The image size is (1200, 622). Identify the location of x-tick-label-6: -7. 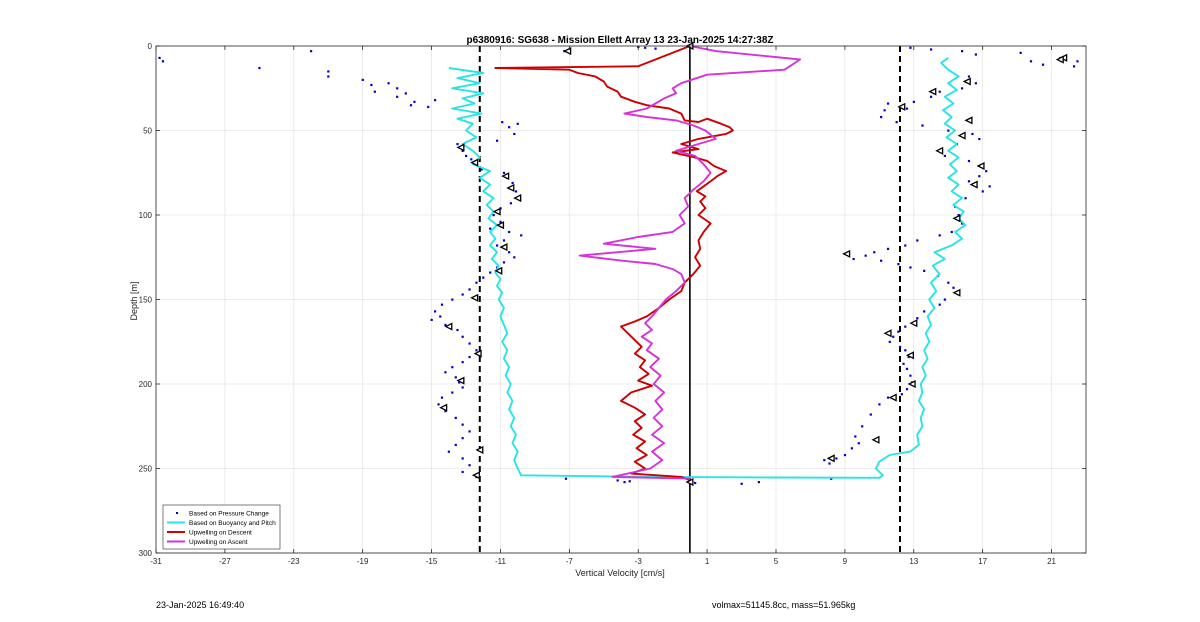
(570, 561).